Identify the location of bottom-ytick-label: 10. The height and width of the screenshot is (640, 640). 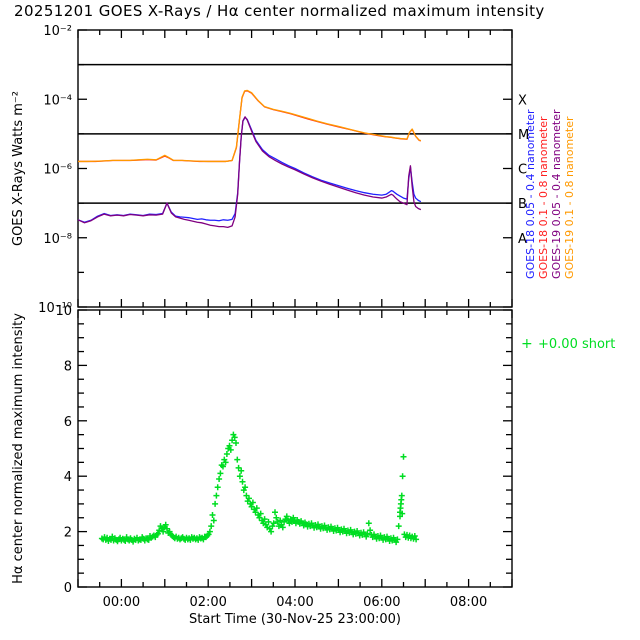
(63, 311).